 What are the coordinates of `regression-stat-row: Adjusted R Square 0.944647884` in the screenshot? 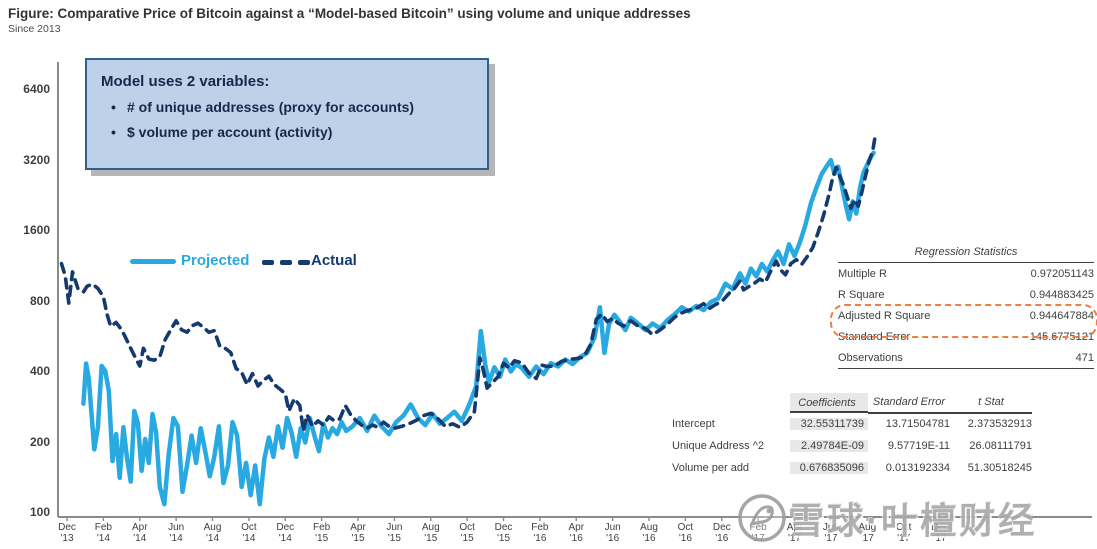 It's located at (966, 315).